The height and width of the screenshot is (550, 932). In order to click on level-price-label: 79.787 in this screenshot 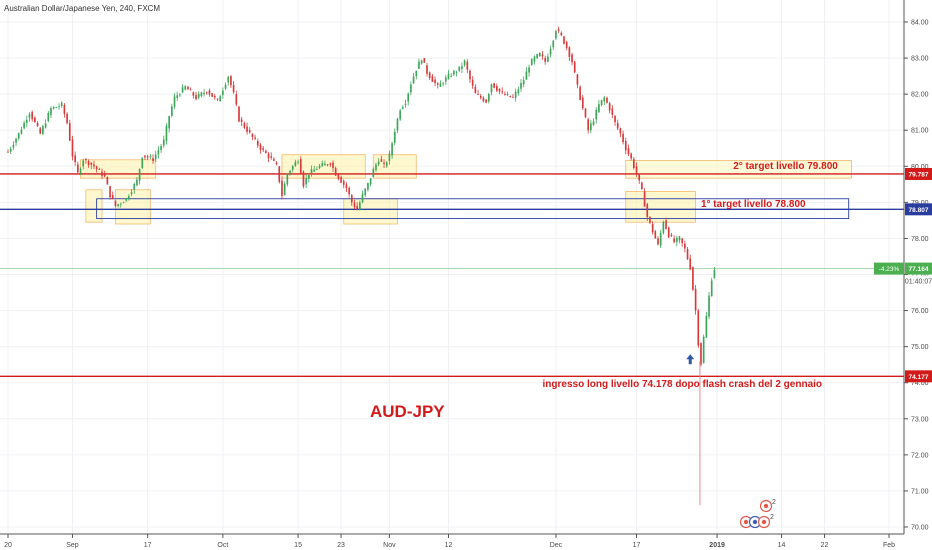, I will do `click(919, 174)`.